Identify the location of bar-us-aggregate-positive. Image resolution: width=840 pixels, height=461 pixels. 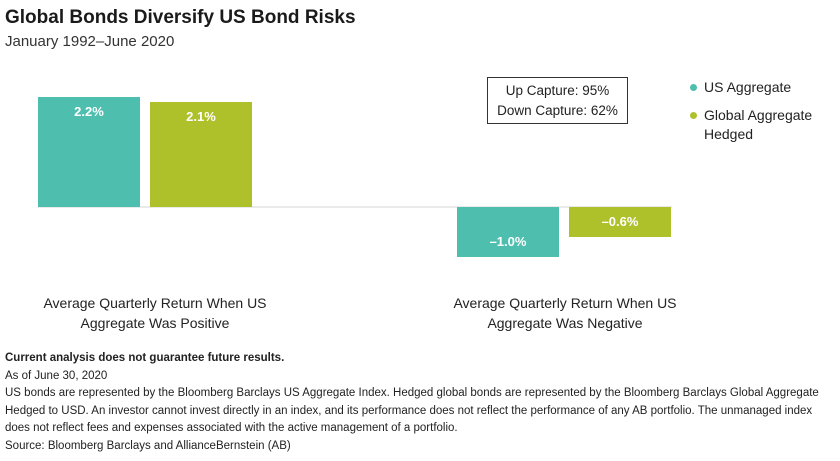
(89, 152).